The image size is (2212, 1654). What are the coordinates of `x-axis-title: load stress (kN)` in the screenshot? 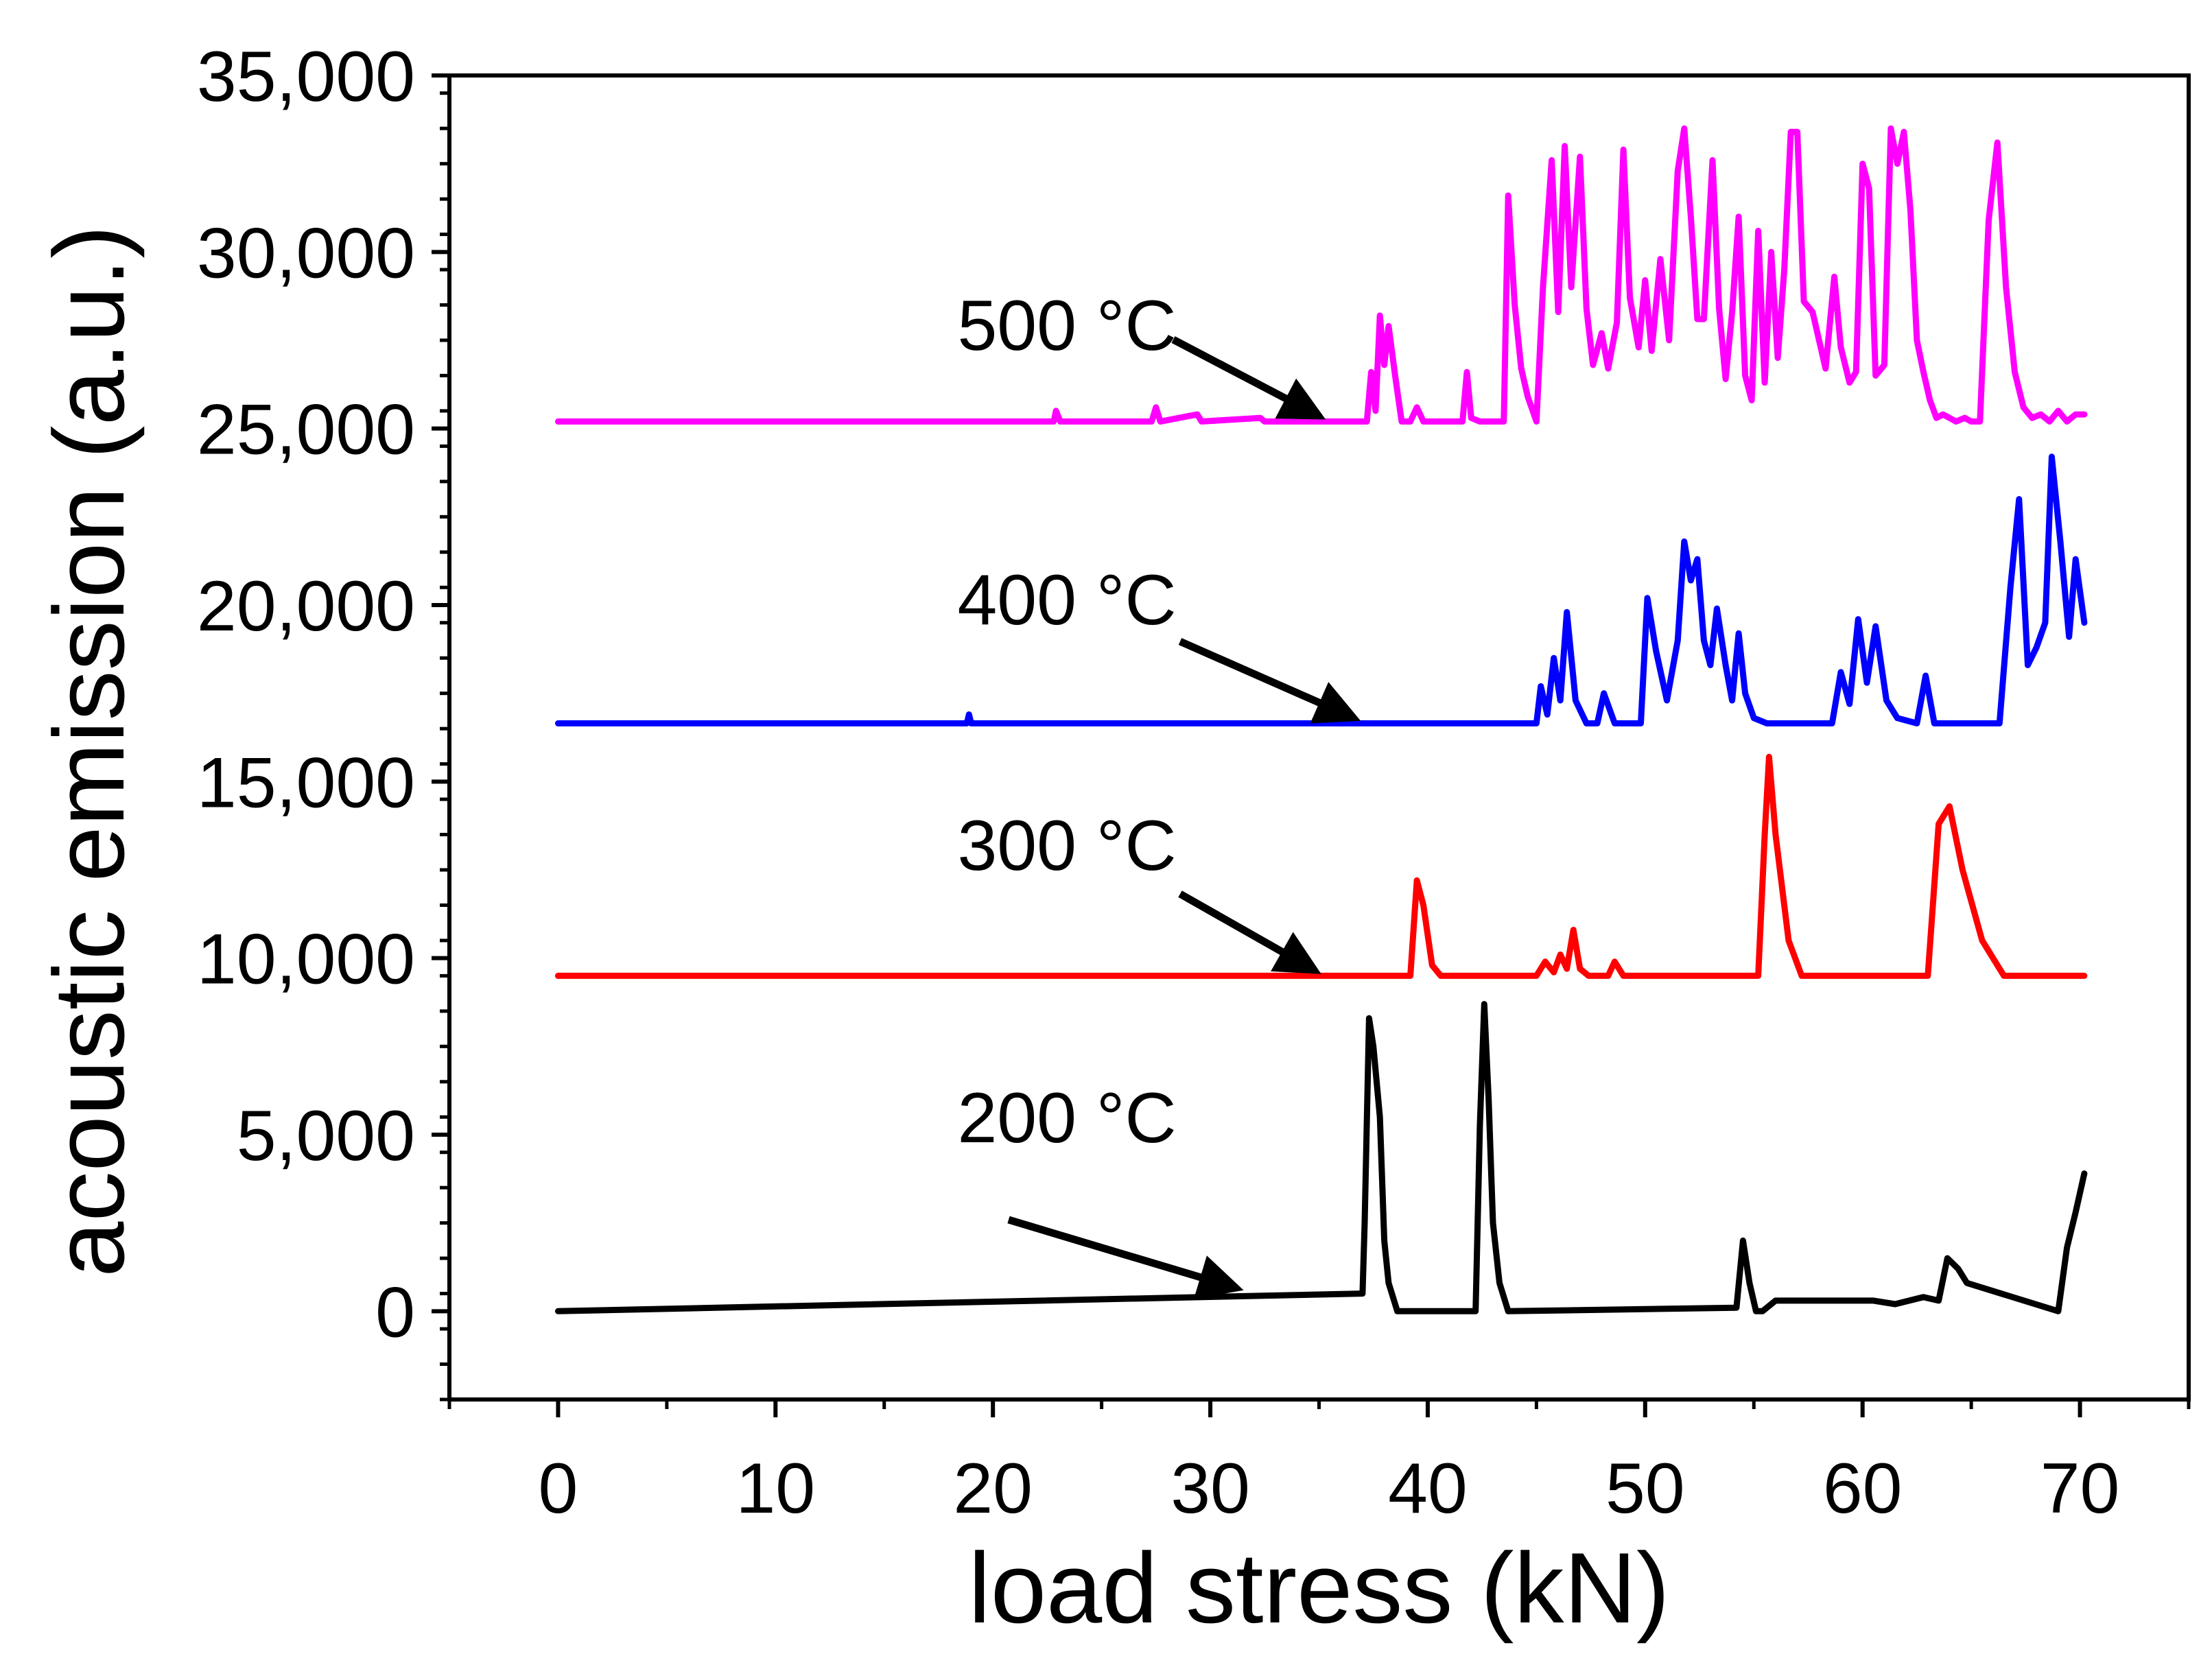 It's located at (1318, 1588).